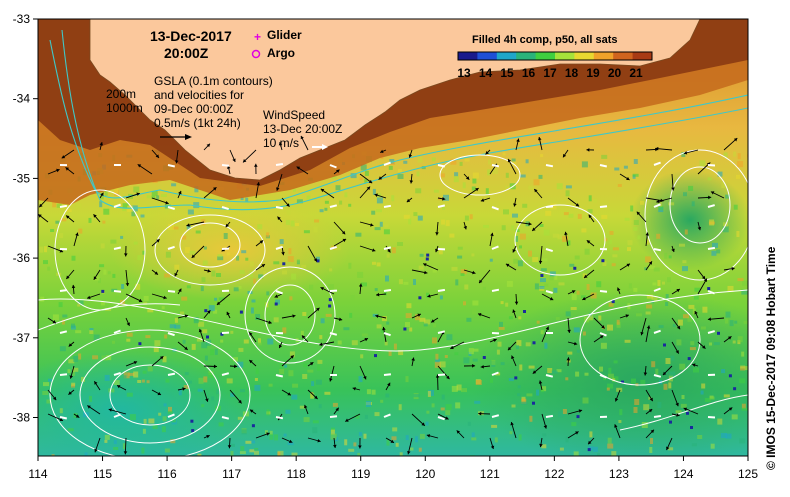  Describe the element at coordinates (683, 474) in the screenshot. I see `lon-tick-label: 124` at that location.